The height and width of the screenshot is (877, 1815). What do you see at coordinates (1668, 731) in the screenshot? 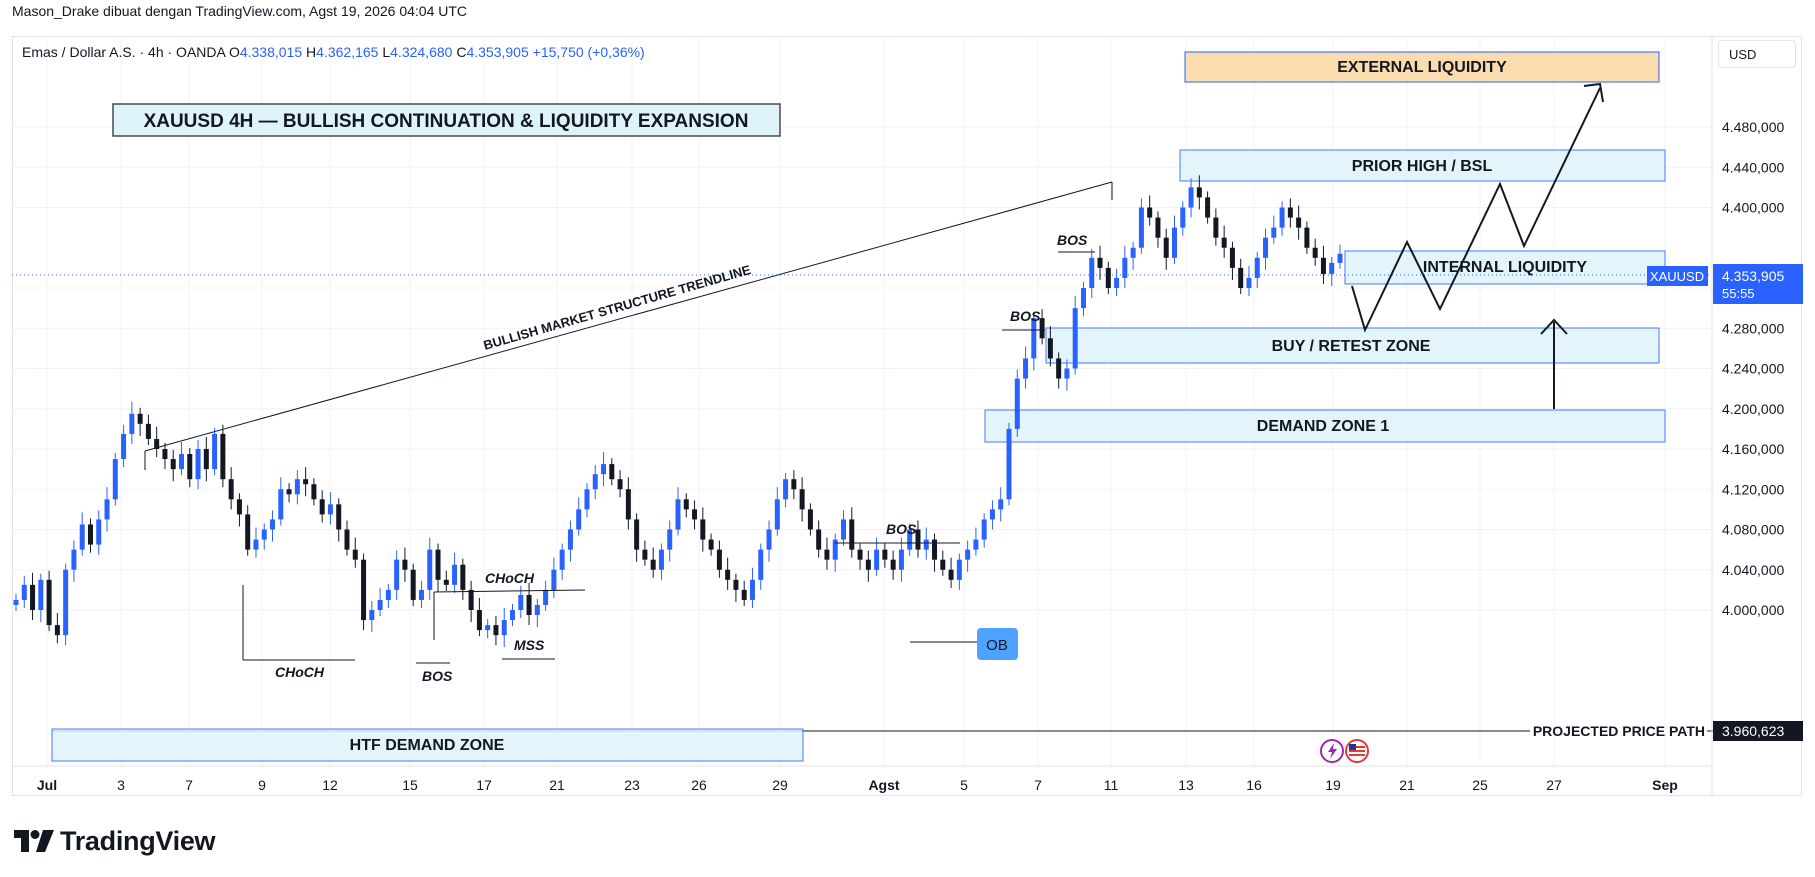
I see `projected-path-tag: PROJECTED PRICE PATH 3.960,623` at bounding box center [1668, 731].